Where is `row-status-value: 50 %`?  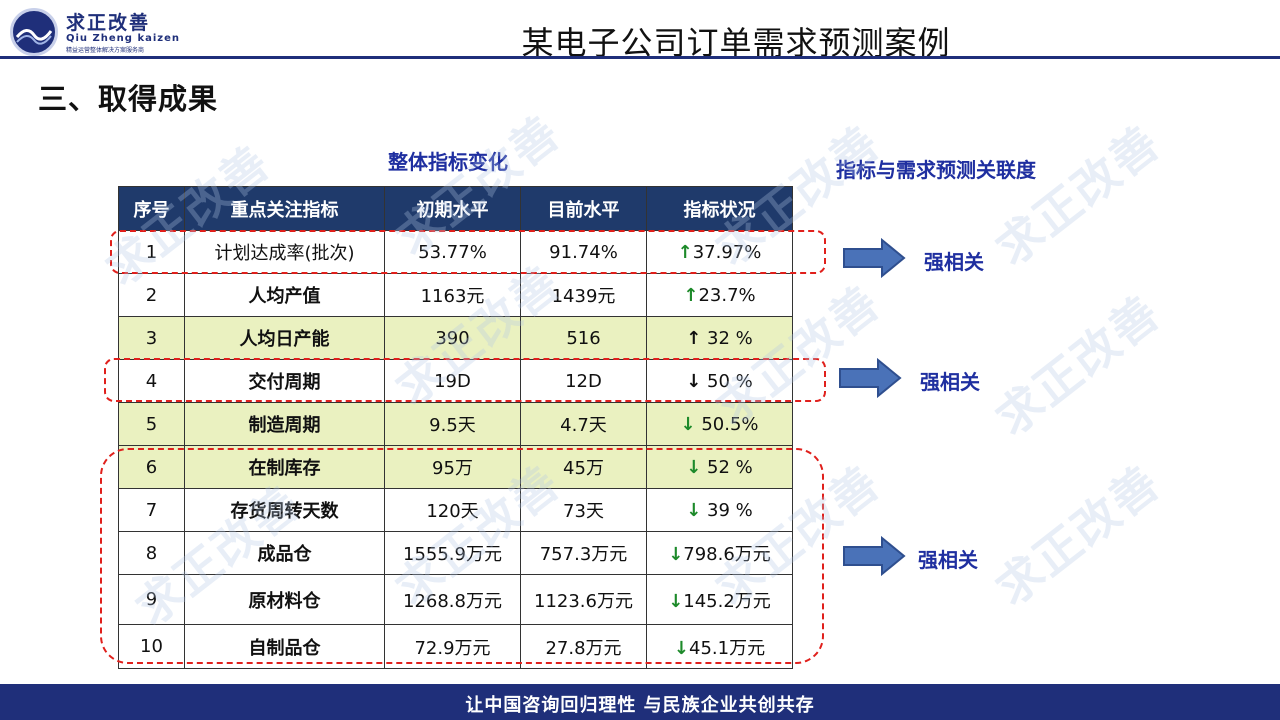 row-status-value: 50 % is located at coordinates (727, 381).